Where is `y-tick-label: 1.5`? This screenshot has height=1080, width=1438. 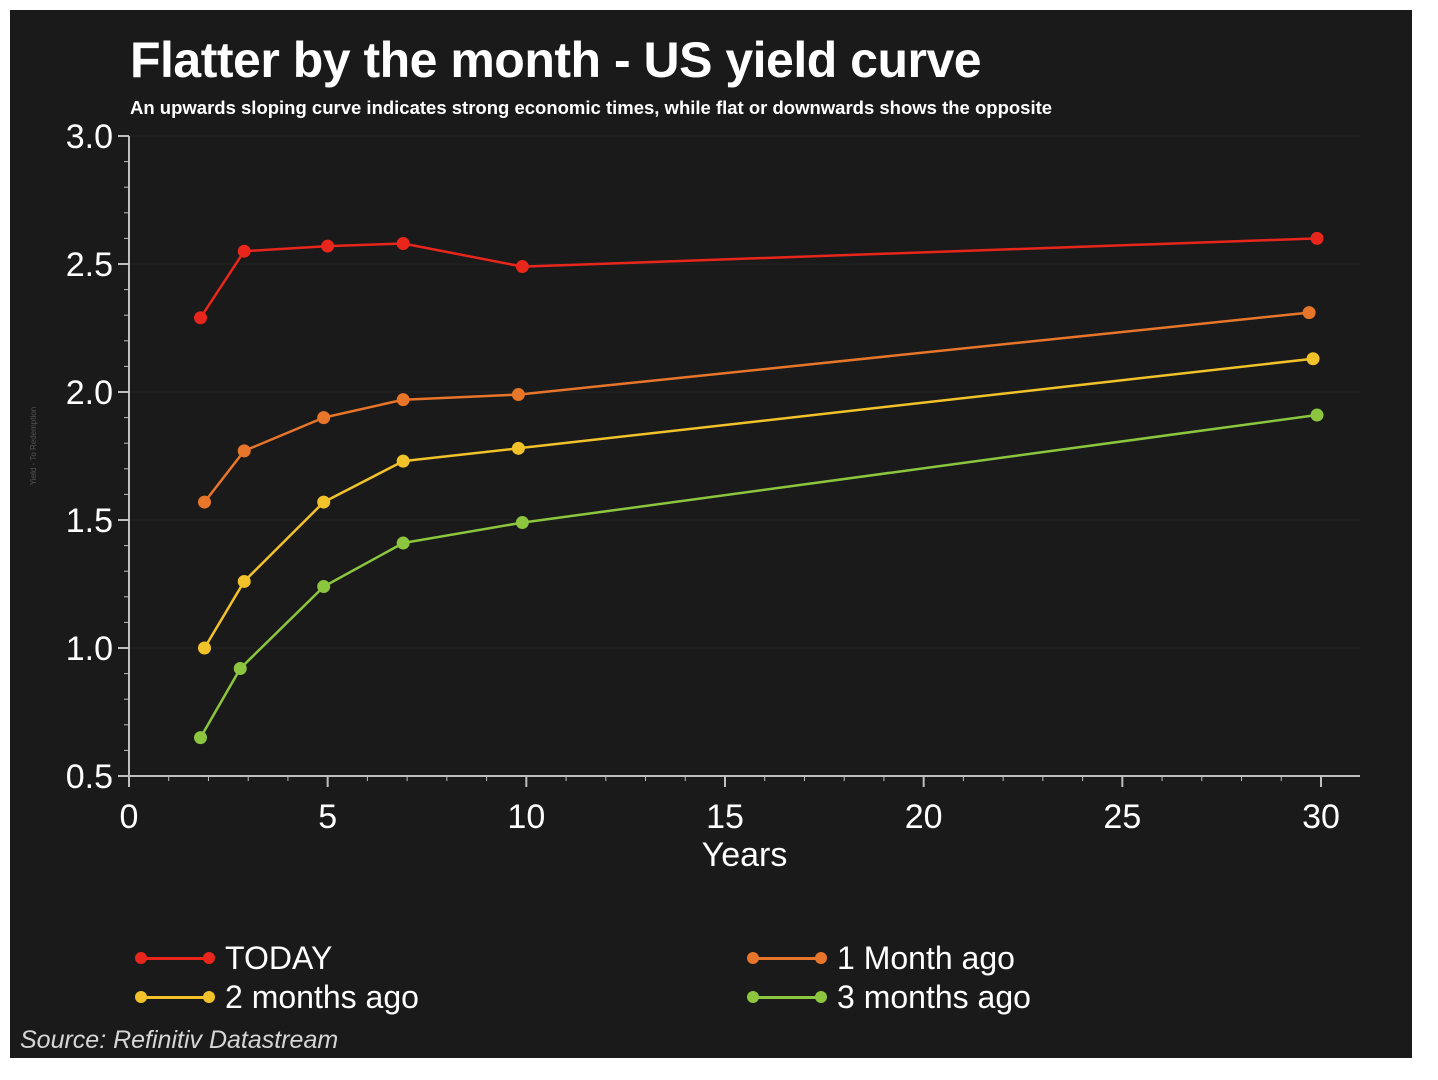
y-tick-label: 1.5 is located at coordinates (89, 521).